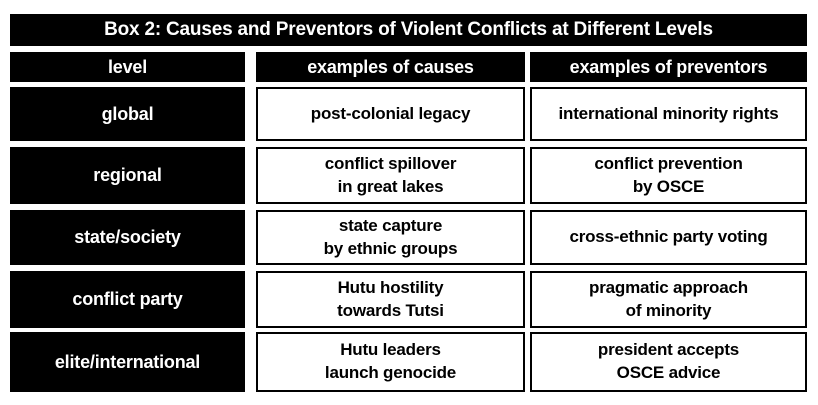 The height and width of the screenshot is (405, 818). I want to click on level-cell: conflict party, so click(127, 299).